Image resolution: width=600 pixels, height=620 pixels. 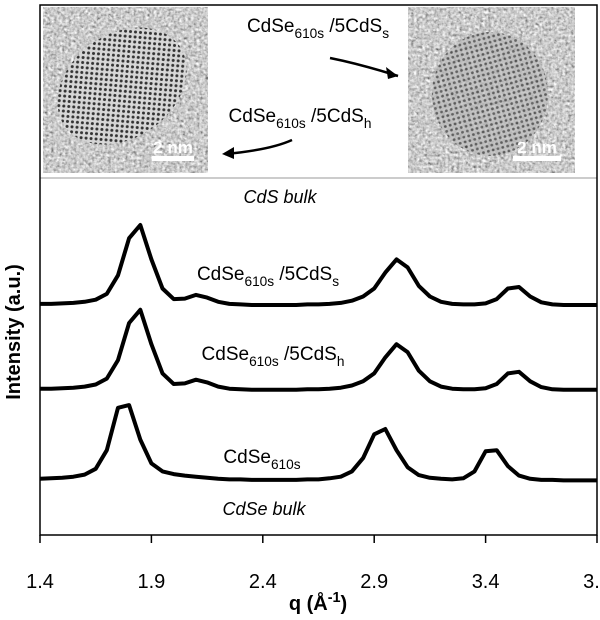 I want to click on x-tick-label: 3.9, so click(x=591, y=582).